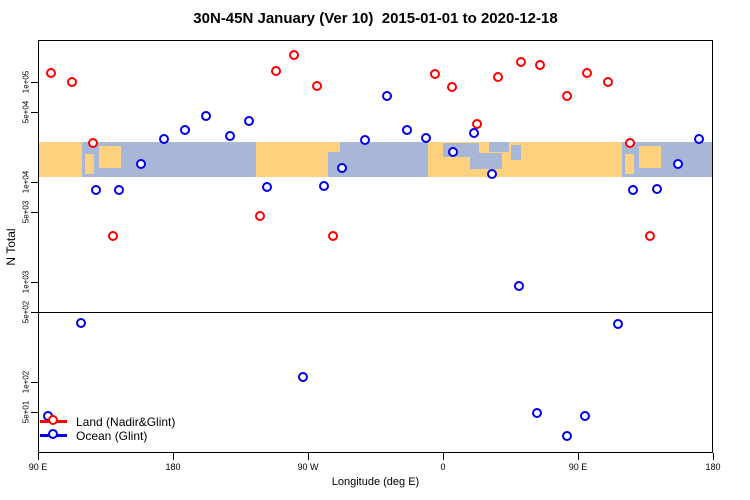 The width and height of the screenshot is (750, 500). Describe the element at coordinates (26, 182) in the screenshot. I see `y-axis-tick-label: 1e+04` at that location.